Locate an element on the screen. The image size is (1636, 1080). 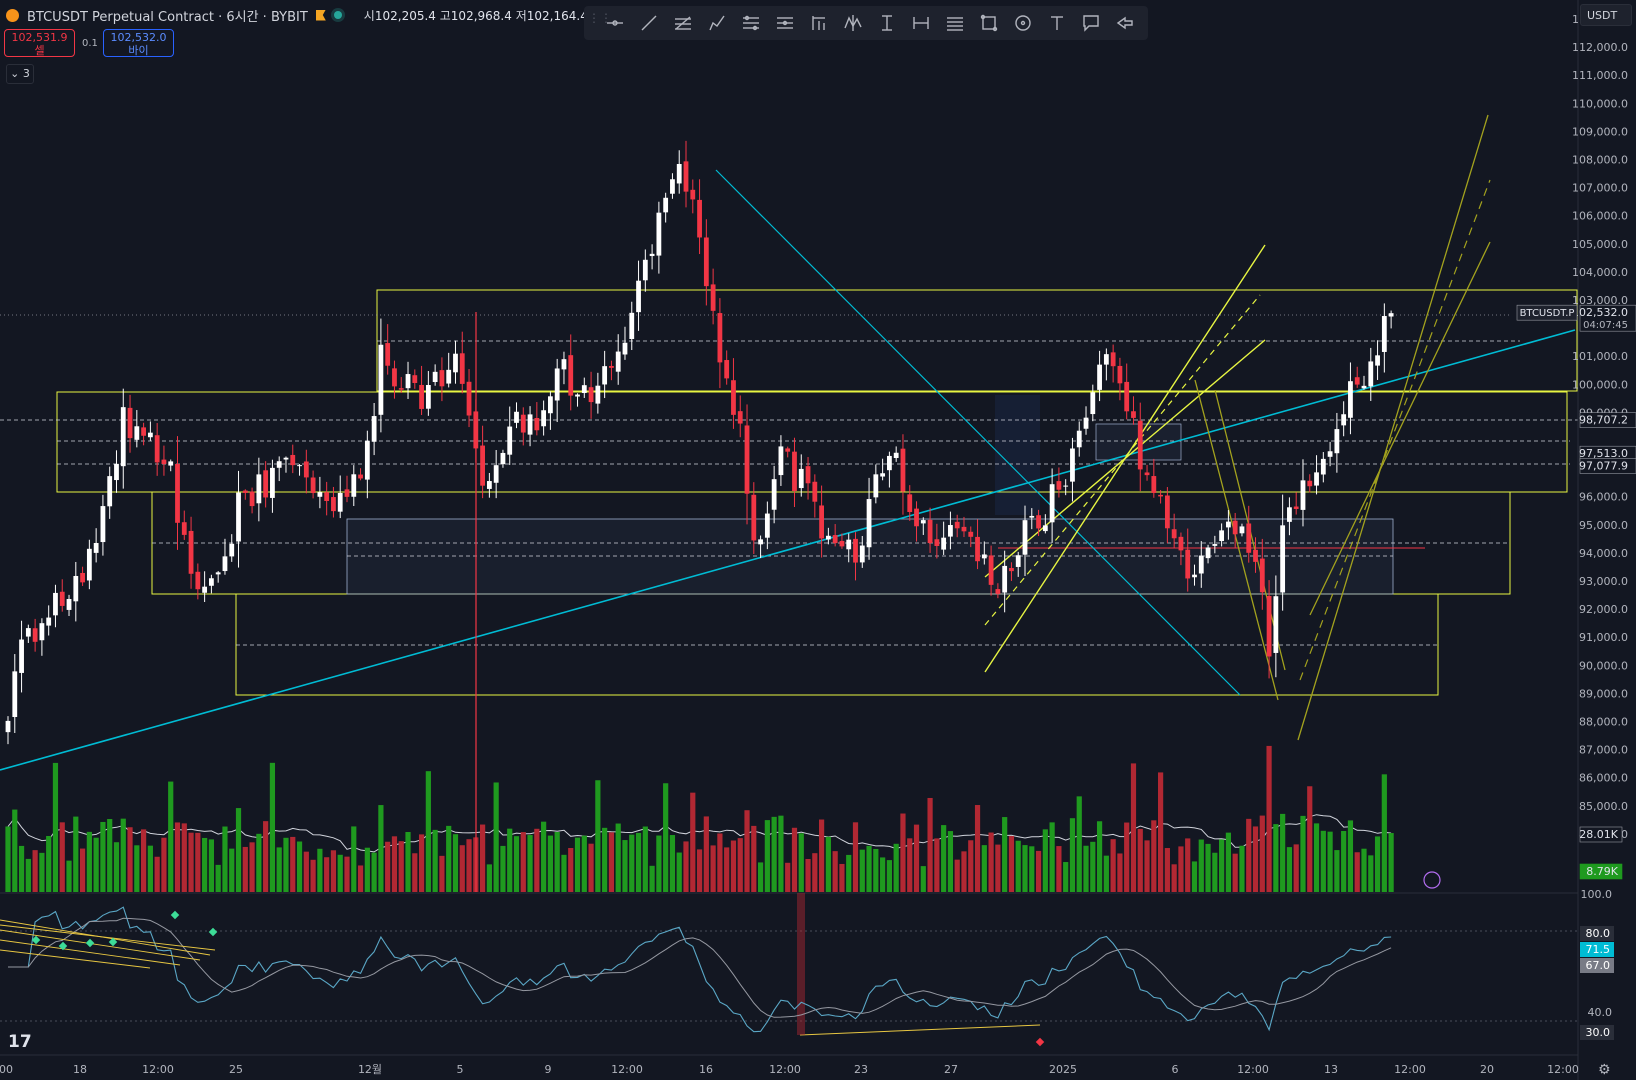
toolbar-grip-icon: ⋮⋮ is located at coordinates (600, 18).